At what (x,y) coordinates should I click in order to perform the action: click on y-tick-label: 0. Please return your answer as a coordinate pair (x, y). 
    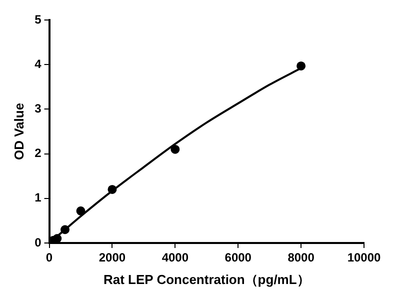
    Looking at the image, I should click on (38, 242).